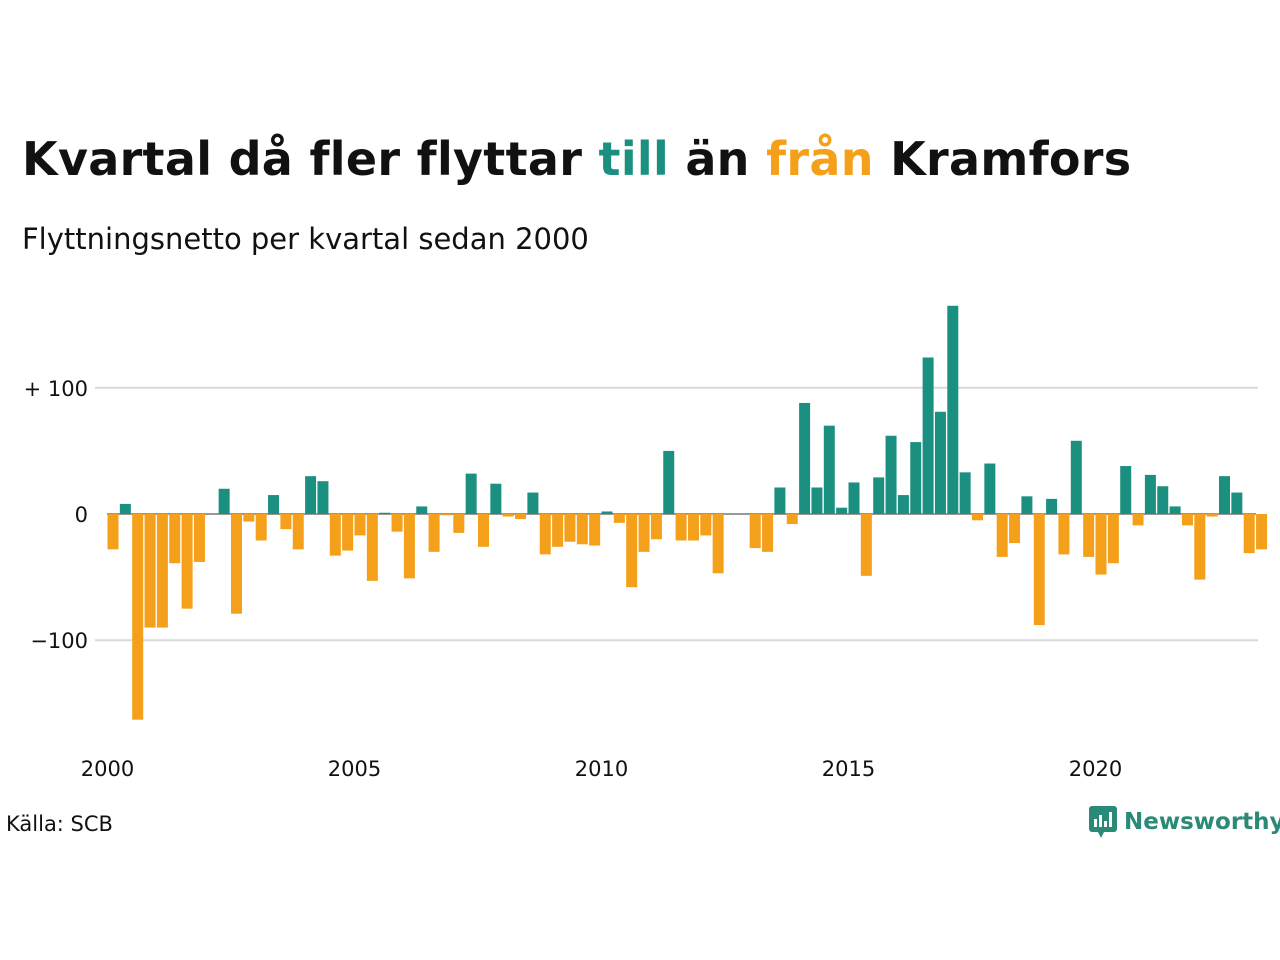 The height and width of the screenshot is (960, 1280). What do you see at coordinates (59, 641) in the screenshot?
I see `y-tick-label: −100` at bounding box center [59, 641].